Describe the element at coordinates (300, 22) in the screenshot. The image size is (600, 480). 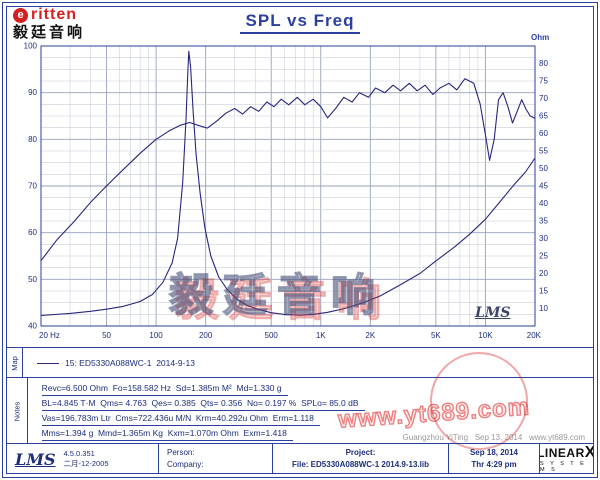
I see `page-title: SPL vs Freq` at that location.